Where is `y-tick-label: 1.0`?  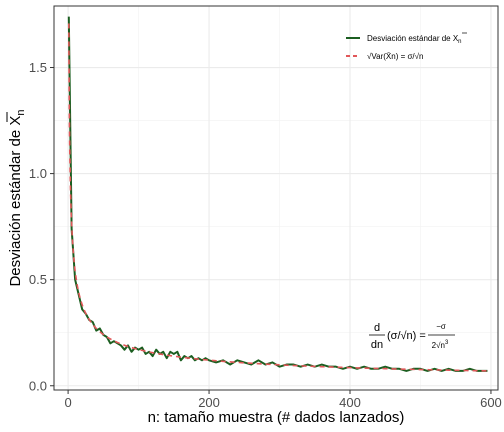 y-tick-label: 1.0 is located at coordinates (38, 173).